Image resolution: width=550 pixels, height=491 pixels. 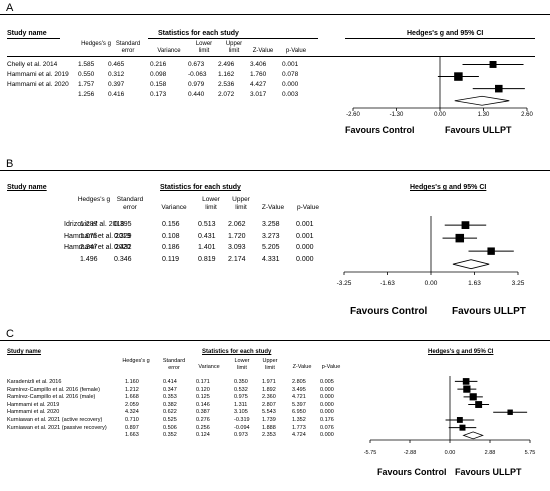 I want to click on row-variance-cell: 0.171, so click(x=203, y=382).